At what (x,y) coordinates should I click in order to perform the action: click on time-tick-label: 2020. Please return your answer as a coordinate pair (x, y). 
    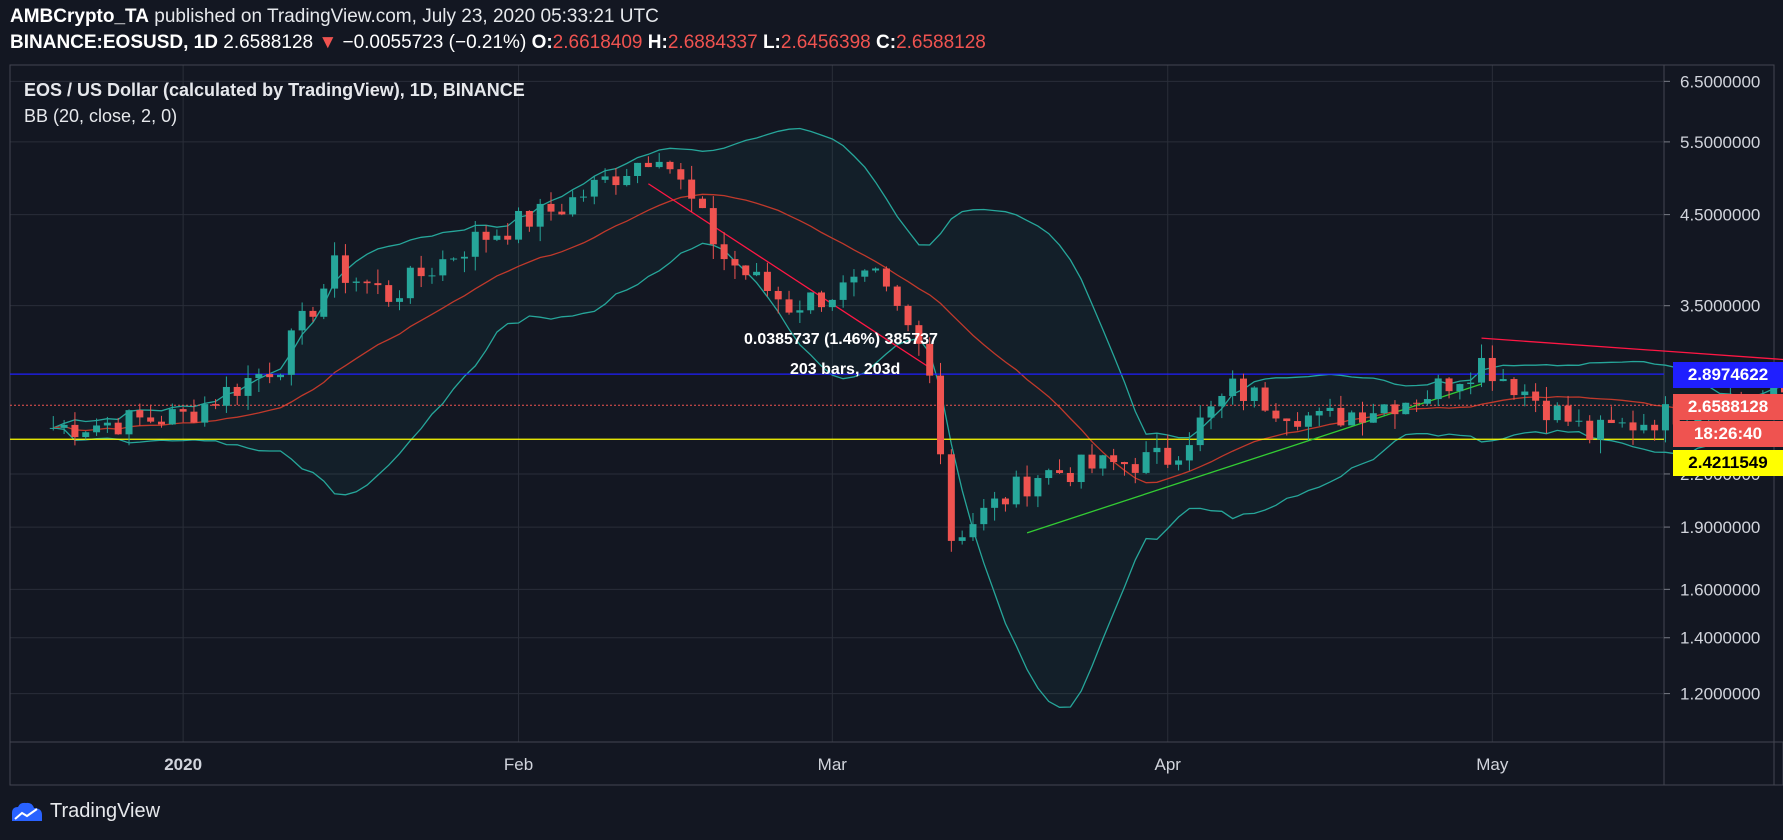
    Looking at the image, I should click on (183, 764).